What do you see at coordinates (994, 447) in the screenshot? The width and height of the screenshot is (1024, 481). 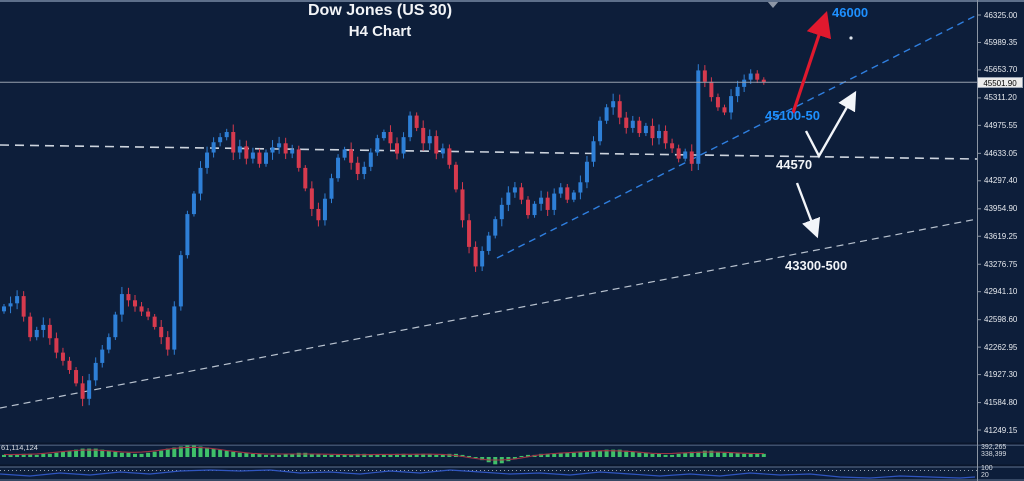 I see `volume-scale-upper: 392,265` at bounding box center [994, 447].